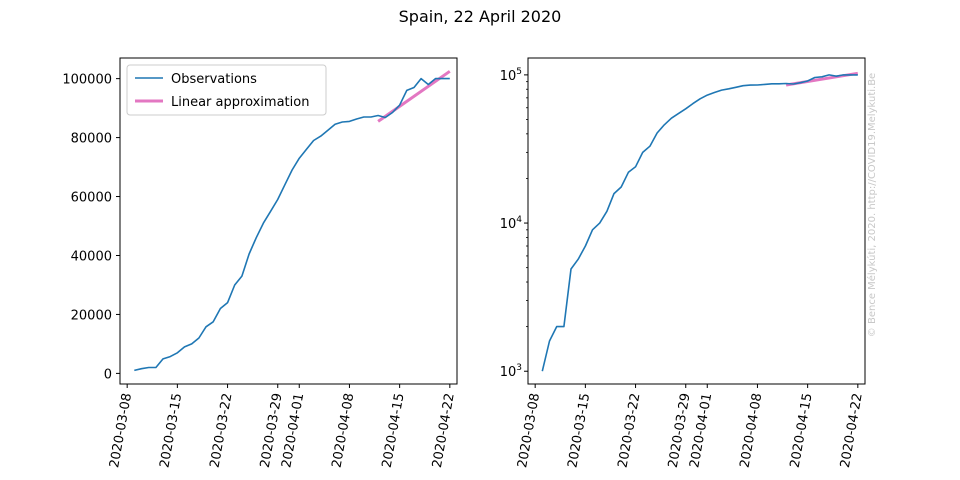  Describe the element at coordinates (108, 374) in the screenshot. I see `y-tick-label: 0` at that location.